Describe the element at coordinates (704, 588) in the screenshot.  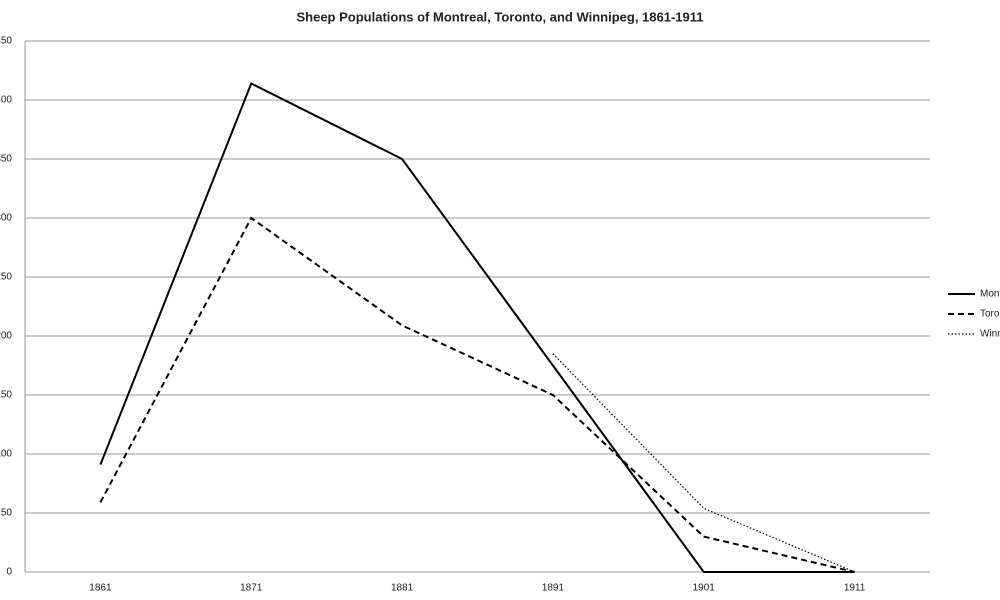
I see `x-tick-label: 1901` at that location.